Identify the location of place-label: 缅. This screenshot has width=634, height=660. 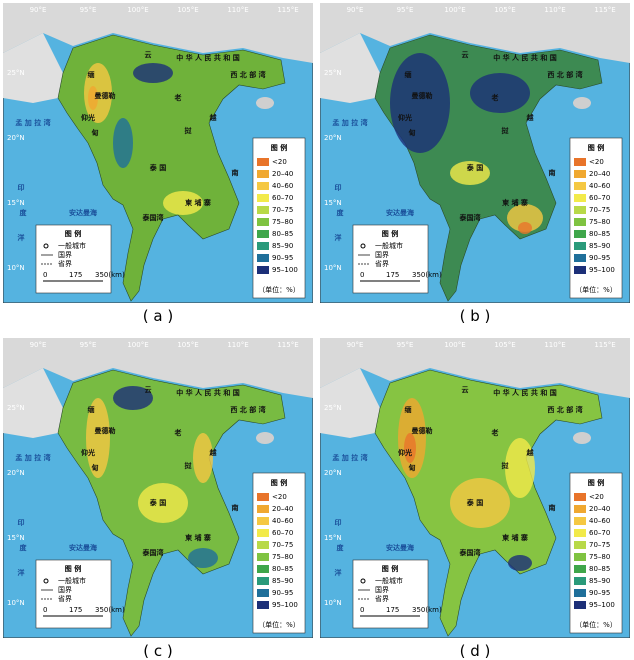
(91, 74).